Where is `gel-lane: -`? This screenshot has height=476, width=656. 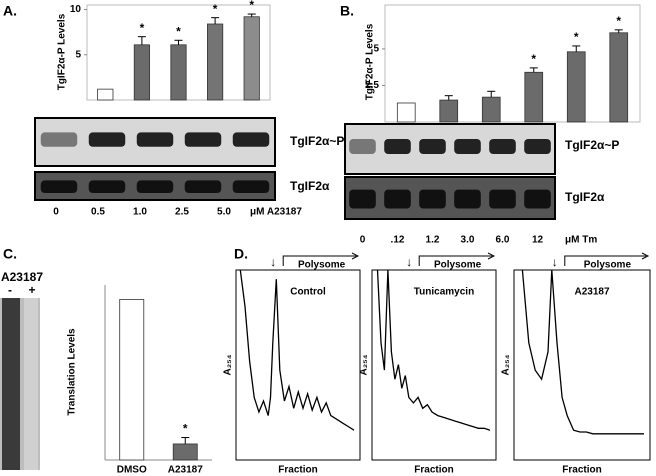 gel-lane: - is located at coordinates (10, 290).